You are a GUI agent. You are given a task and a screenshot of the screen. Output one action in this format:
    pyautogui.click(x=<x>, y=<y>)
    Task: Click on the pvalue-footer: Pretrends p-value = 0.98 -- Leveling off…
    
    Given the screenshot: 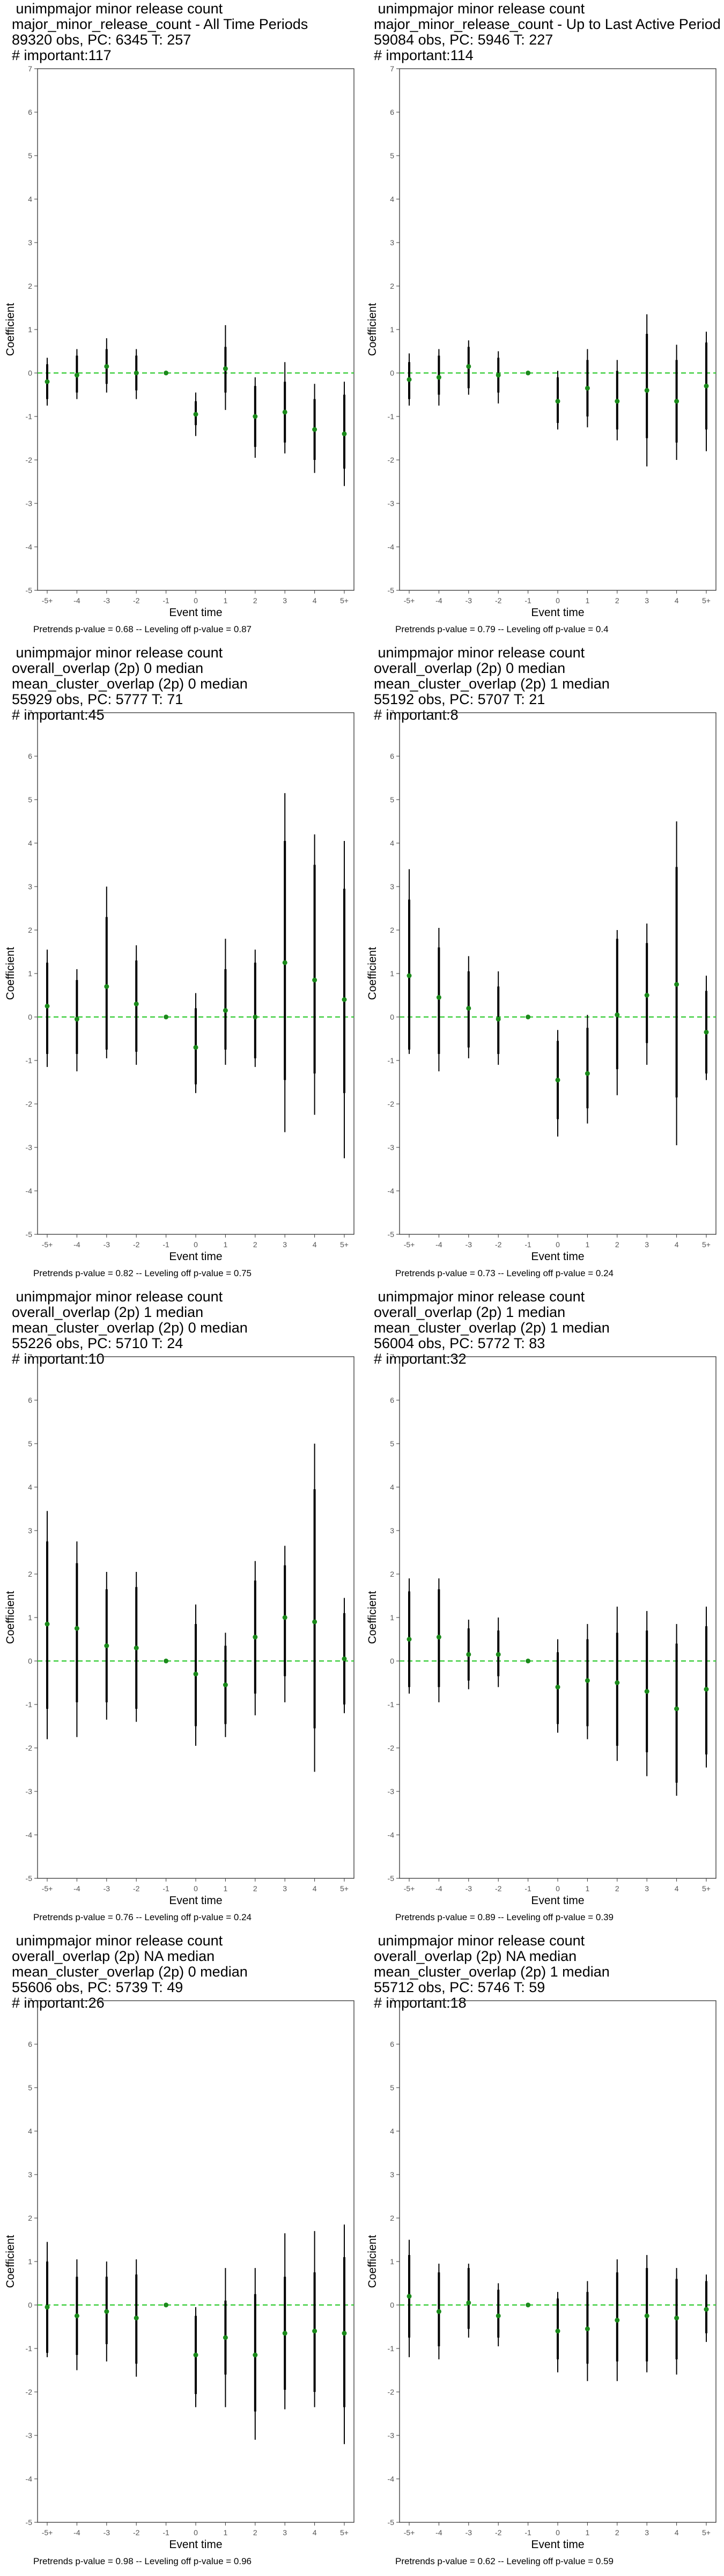 What is the action you would take?
    pyautogui.click(x=142, y=2561)
    